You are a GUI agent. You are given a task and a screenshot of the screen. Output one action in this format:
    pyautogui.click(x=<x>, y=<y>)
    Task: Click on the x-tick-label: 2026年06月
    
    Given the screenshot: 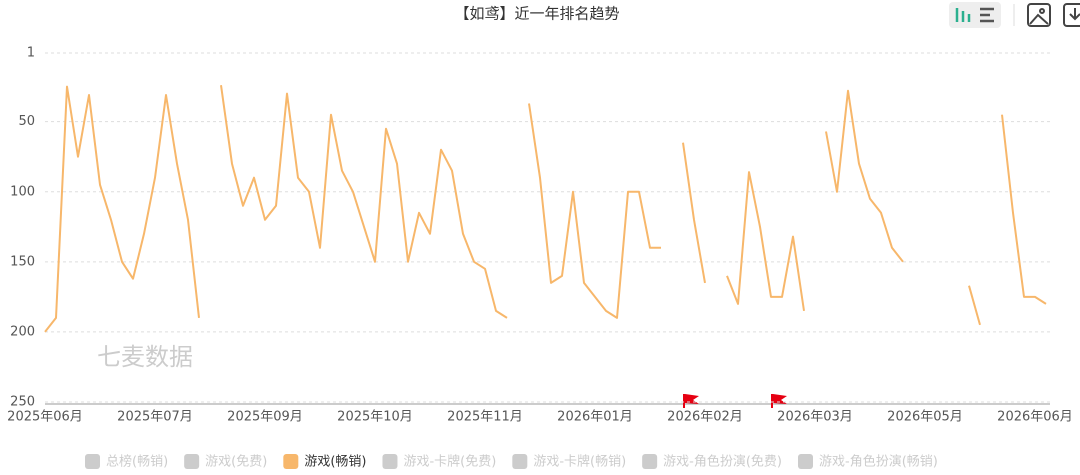 What is the action you would take?
    pyautogui.click(x=1035, y=417)
    